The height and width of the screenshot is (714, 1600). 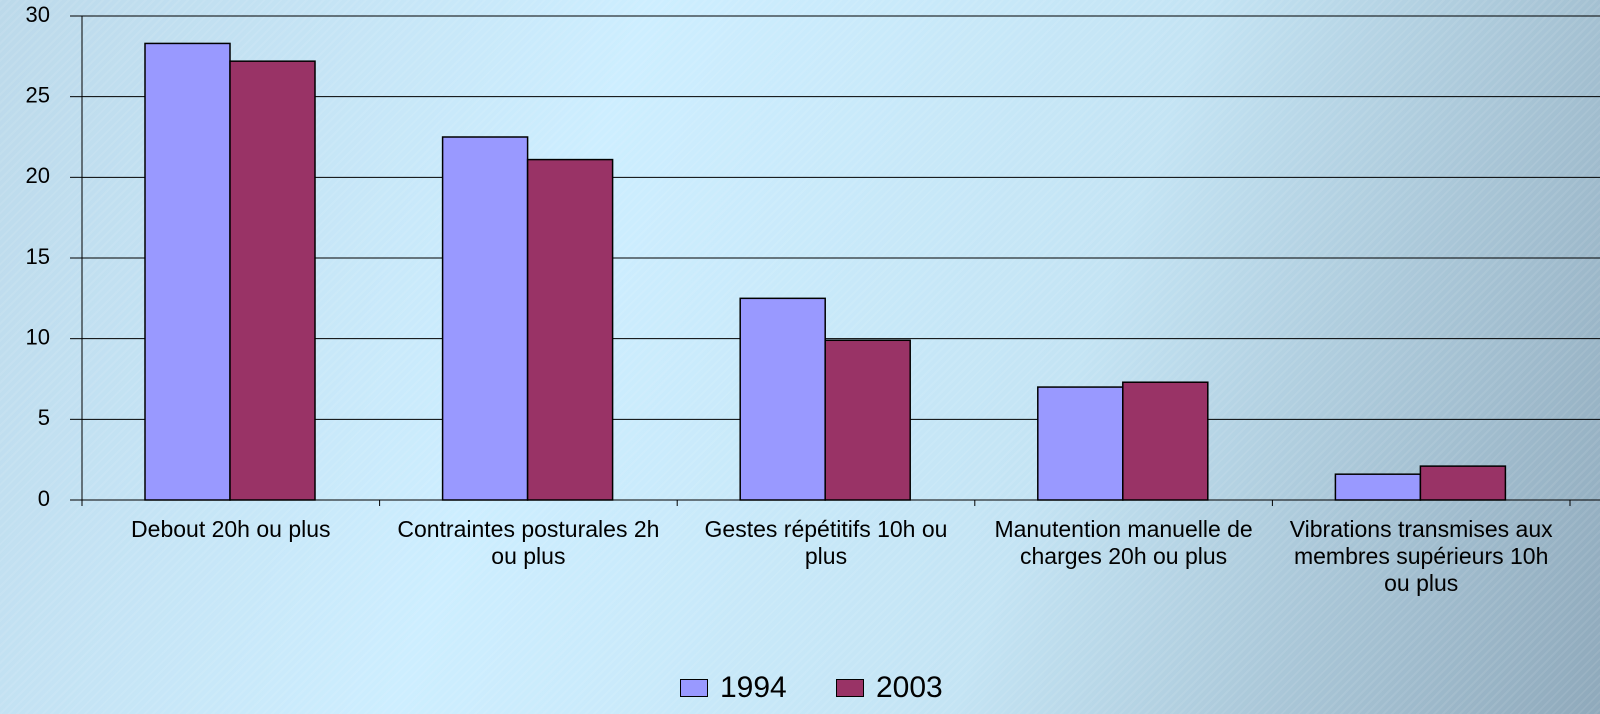 I want to click on legend-label: 2003, so click(x=909, y=687).